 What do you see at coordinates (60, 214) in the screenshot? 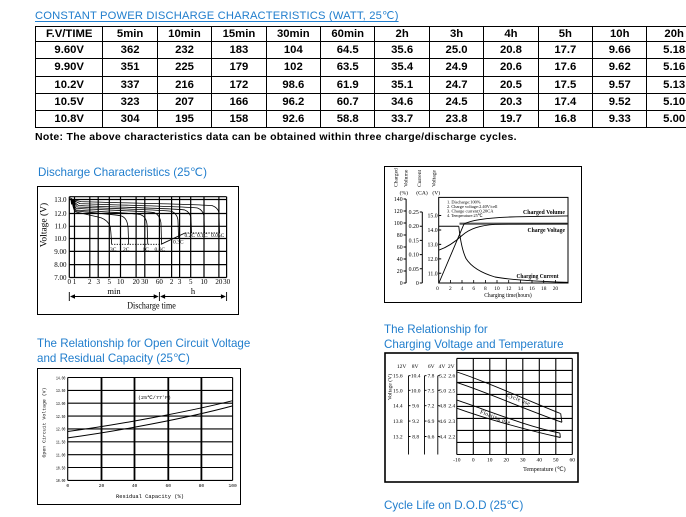
I see `svg-text: 12.0` at bounding box center [60, 214].